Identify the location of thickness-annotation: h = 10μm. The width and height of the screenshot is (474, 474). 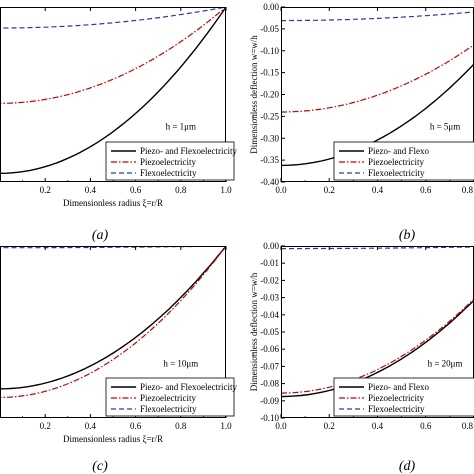
(180, 363).